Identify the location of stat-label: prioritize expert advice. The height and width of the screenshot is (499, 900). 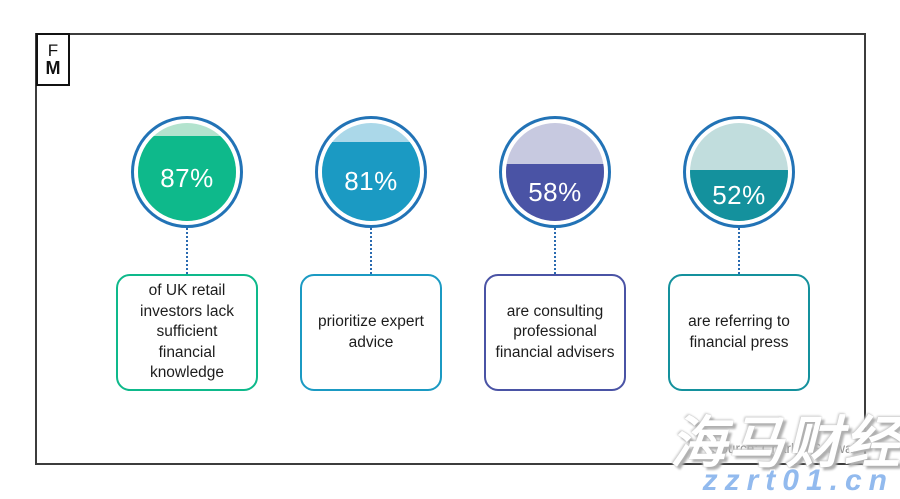
(371, 332).